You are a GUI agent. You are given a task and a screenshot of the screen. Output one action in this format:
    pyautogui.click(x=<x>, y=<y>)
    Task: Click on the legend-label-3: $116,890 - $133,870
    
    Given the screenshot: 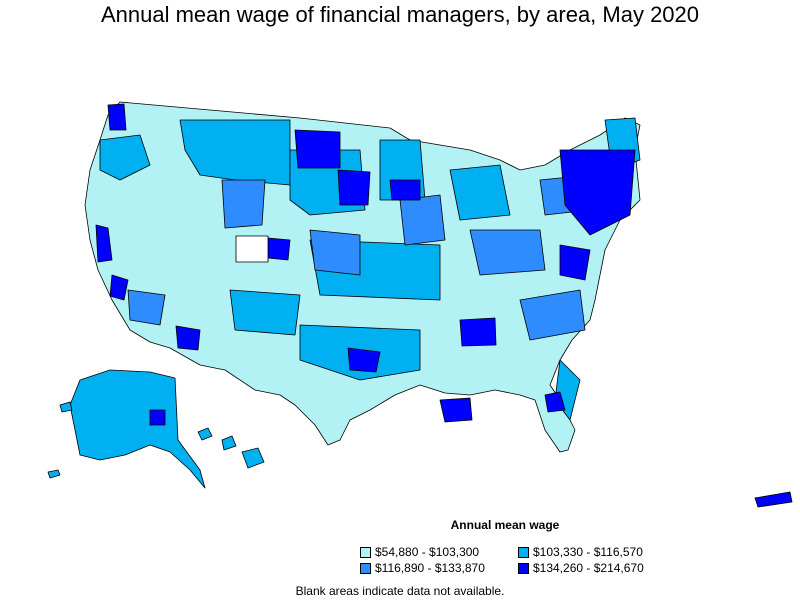 What is the action you would take?
    pyautogui.click(x=430, y=568)
    